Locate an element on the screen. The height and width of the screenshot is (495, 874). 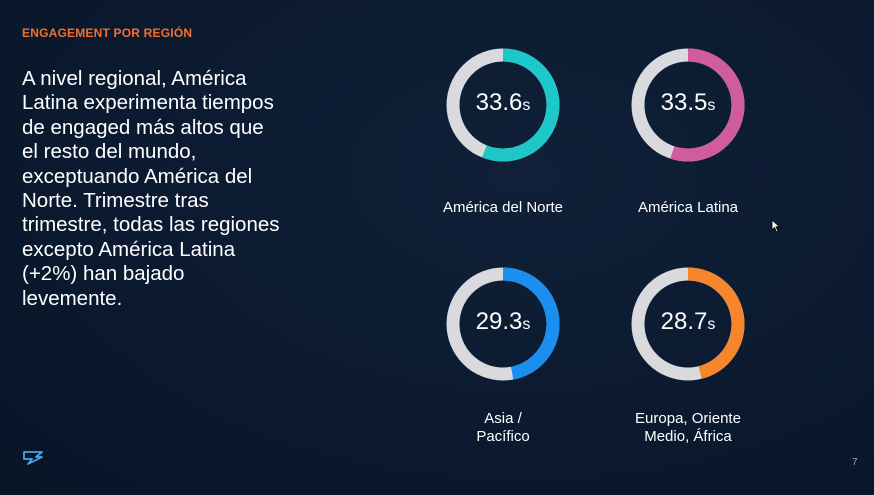
region-label: América del Norte is located at coordinates (503, 207).